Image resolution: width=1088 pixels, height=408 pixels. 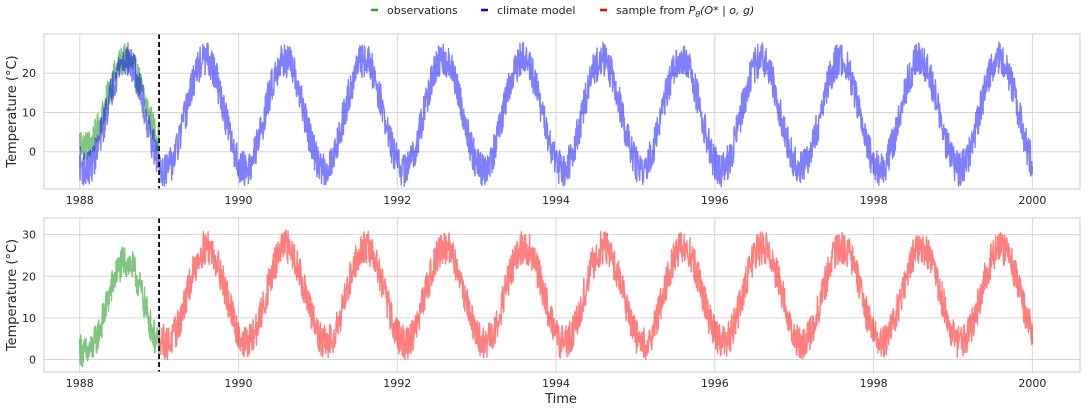 What do you see at coordinates (560, 399) in the screenshot?
I see `x-axis-label: Time` at bounding box center [560, 399].